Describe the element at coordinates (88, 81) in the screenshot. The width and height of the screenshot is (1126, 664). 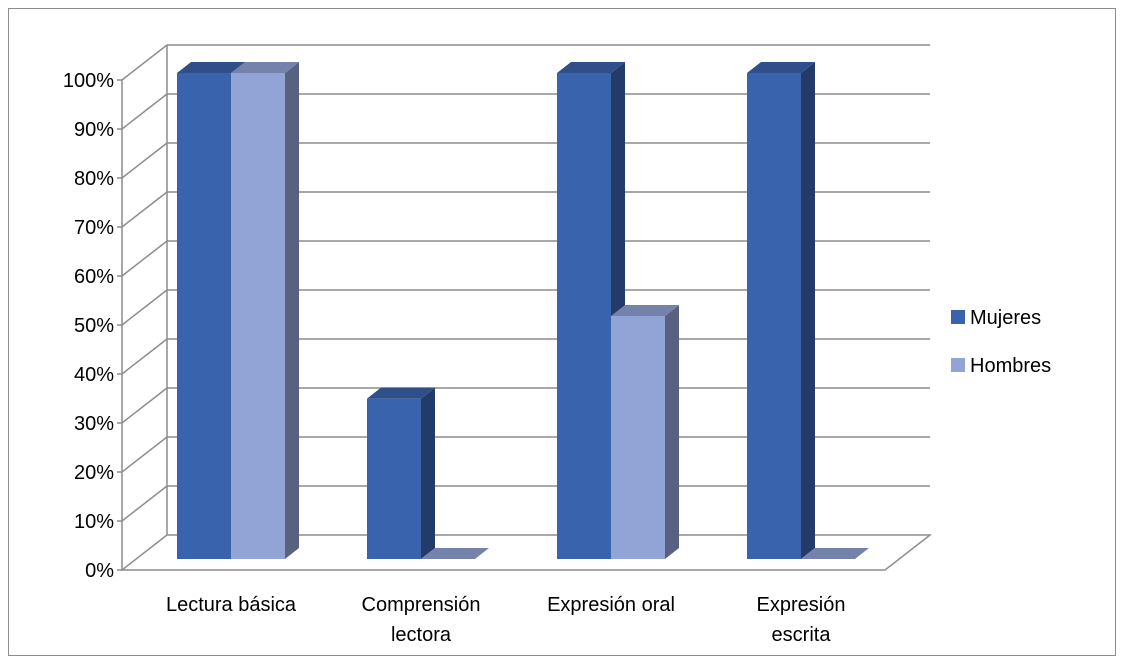
I see `y-tick-label: 100%` at that location.